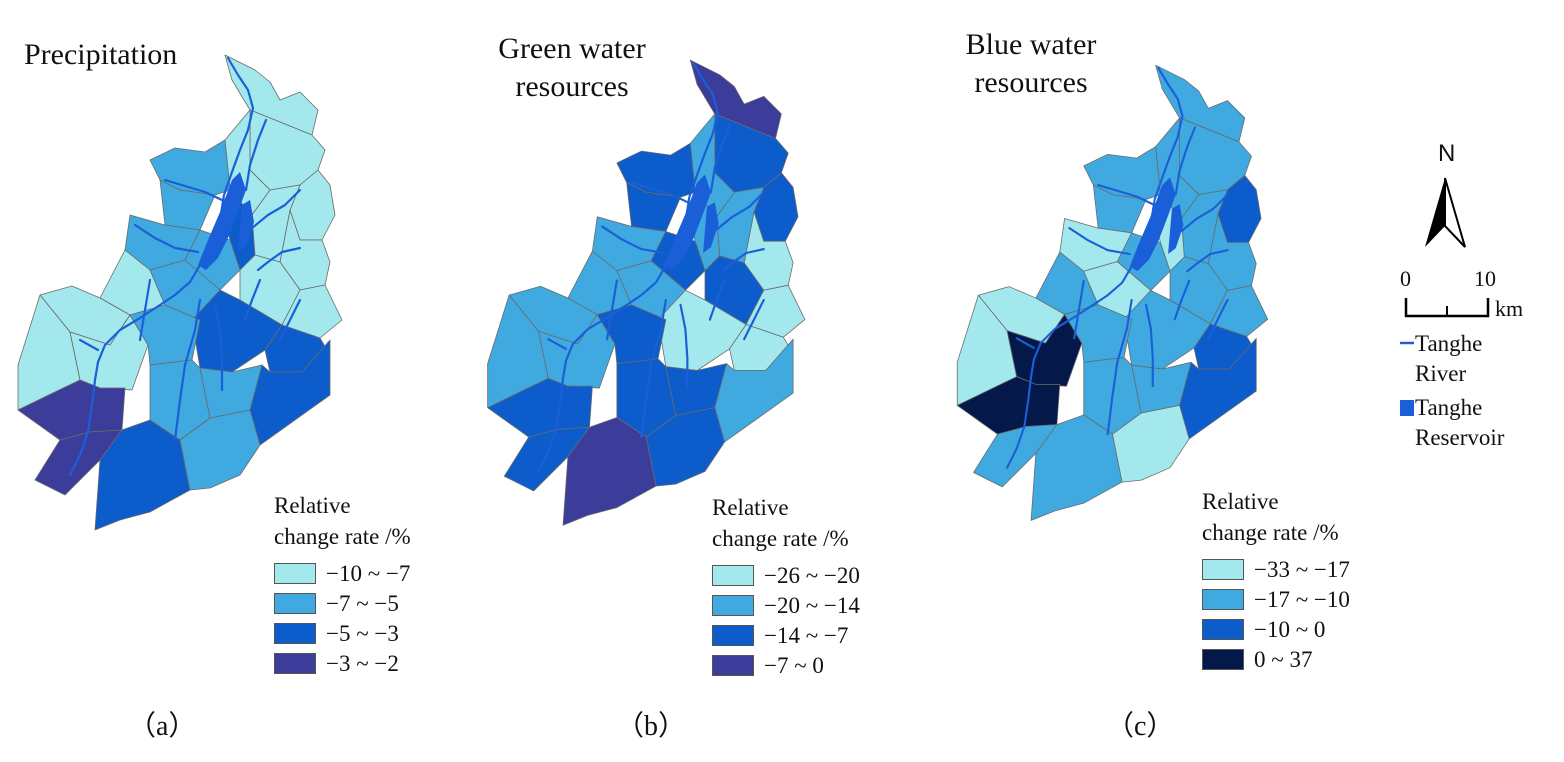 This screenshot has height=762, width=1564. What do you see at coordinates (1447, 153) in the screenshot?
I see `north-label: N` at bounding box center [1447, 153].